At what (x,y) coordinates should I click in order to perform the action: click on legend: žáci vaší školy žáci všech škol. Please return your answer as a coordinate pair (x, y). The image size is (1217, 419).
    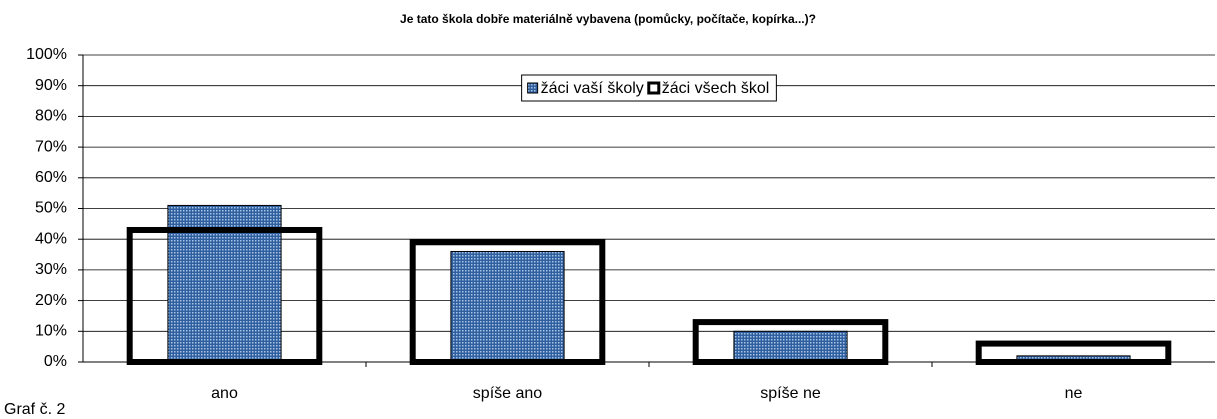
    Looking at the image, I should click on (649, 88).